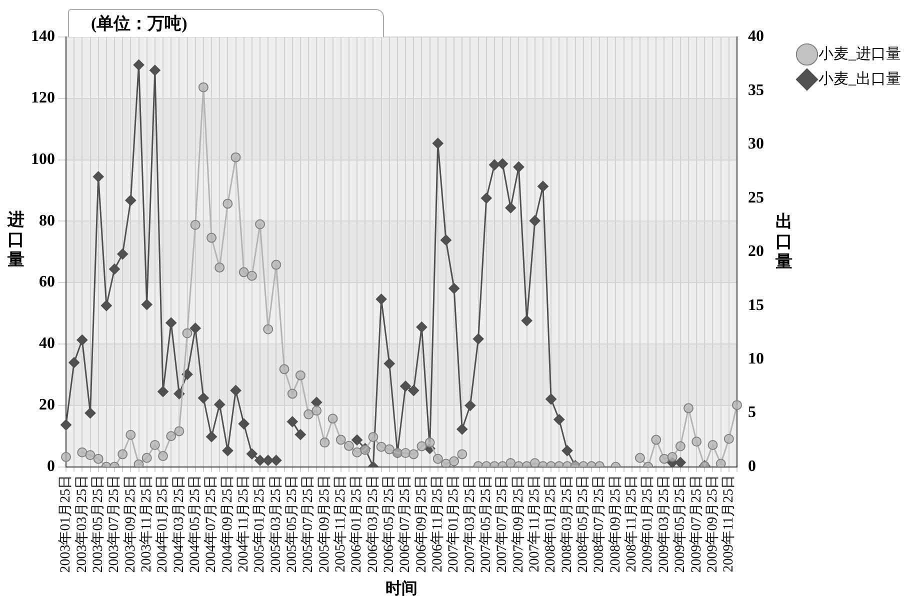 The width and height of the screenshot is (911, 611). I want to click on x-tick-label: 2008年07月25日, so click(599, 523).